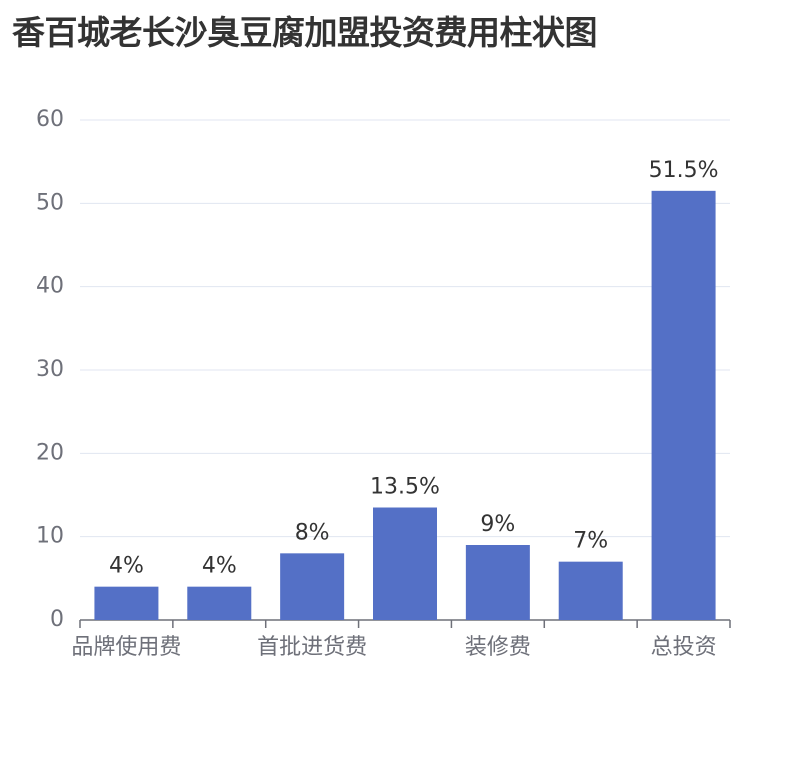 This screenshot has height=760, width=810. I want to click on data-label: 7%, so click(590, 541).